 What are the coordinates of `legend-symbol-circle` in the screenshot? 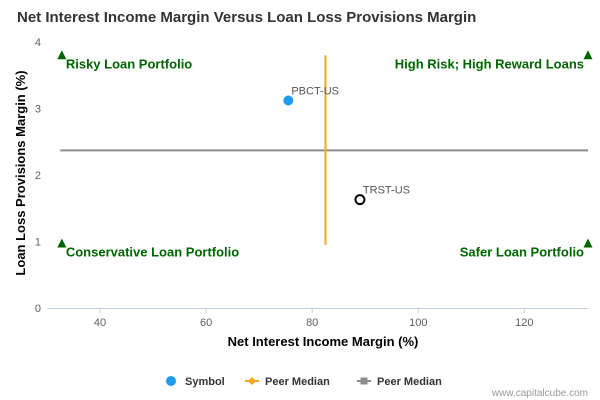 It's located at (171, 381).